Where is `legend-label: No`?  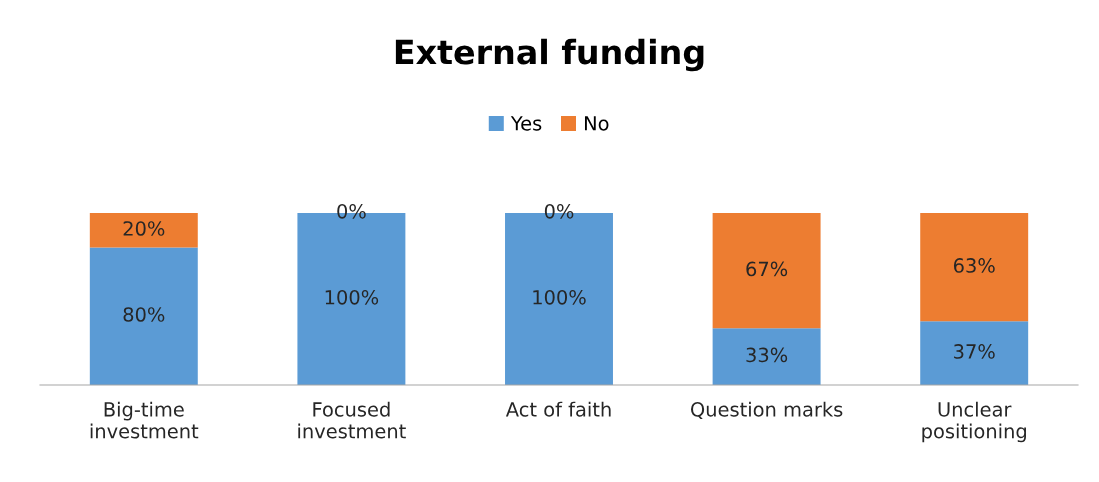
legend-label: No is located at coordinates (596, 123).